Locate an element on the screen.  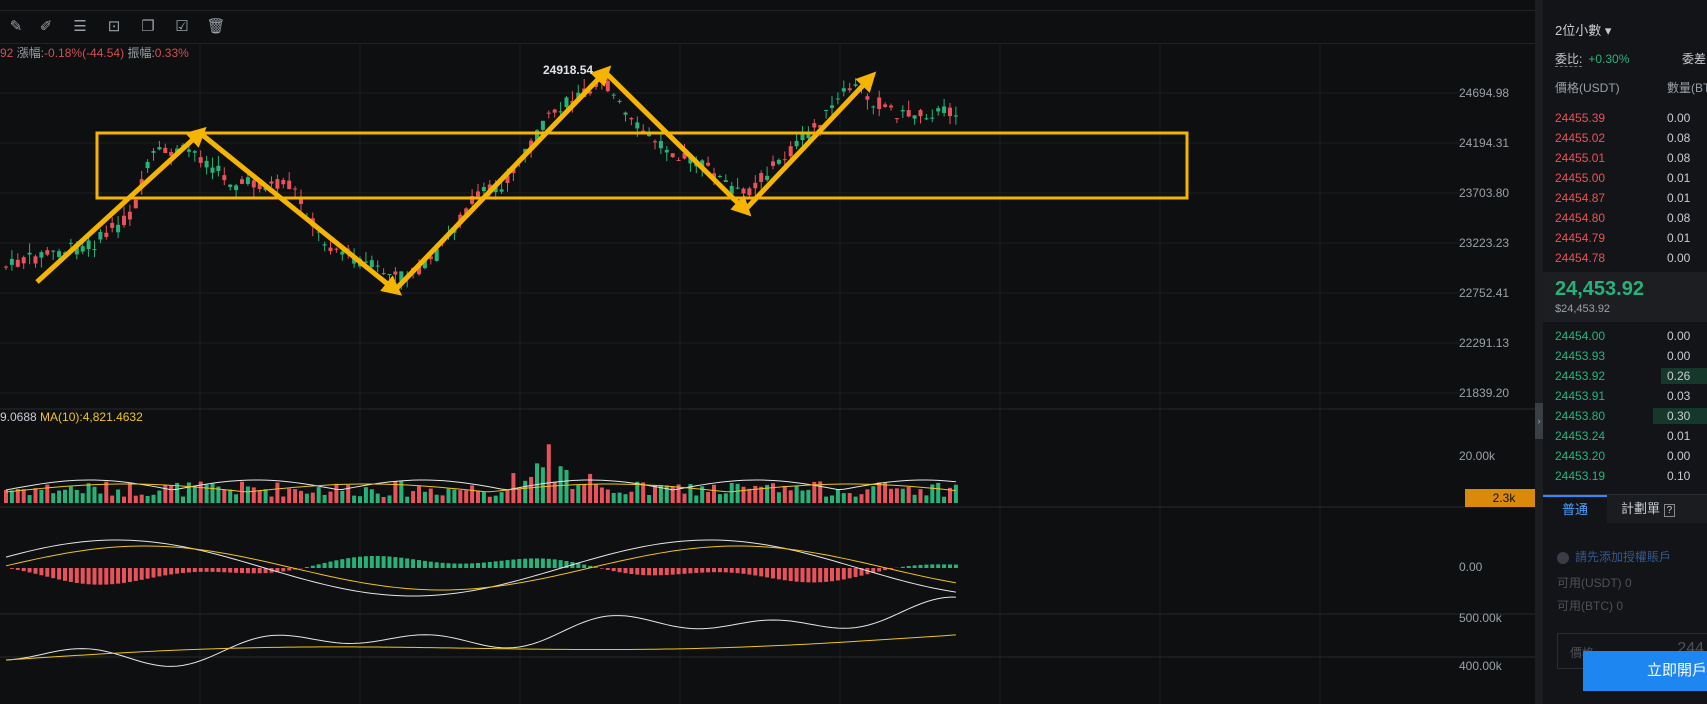
copy-layers-icon: ❐ is located at coordinates (148, 26).